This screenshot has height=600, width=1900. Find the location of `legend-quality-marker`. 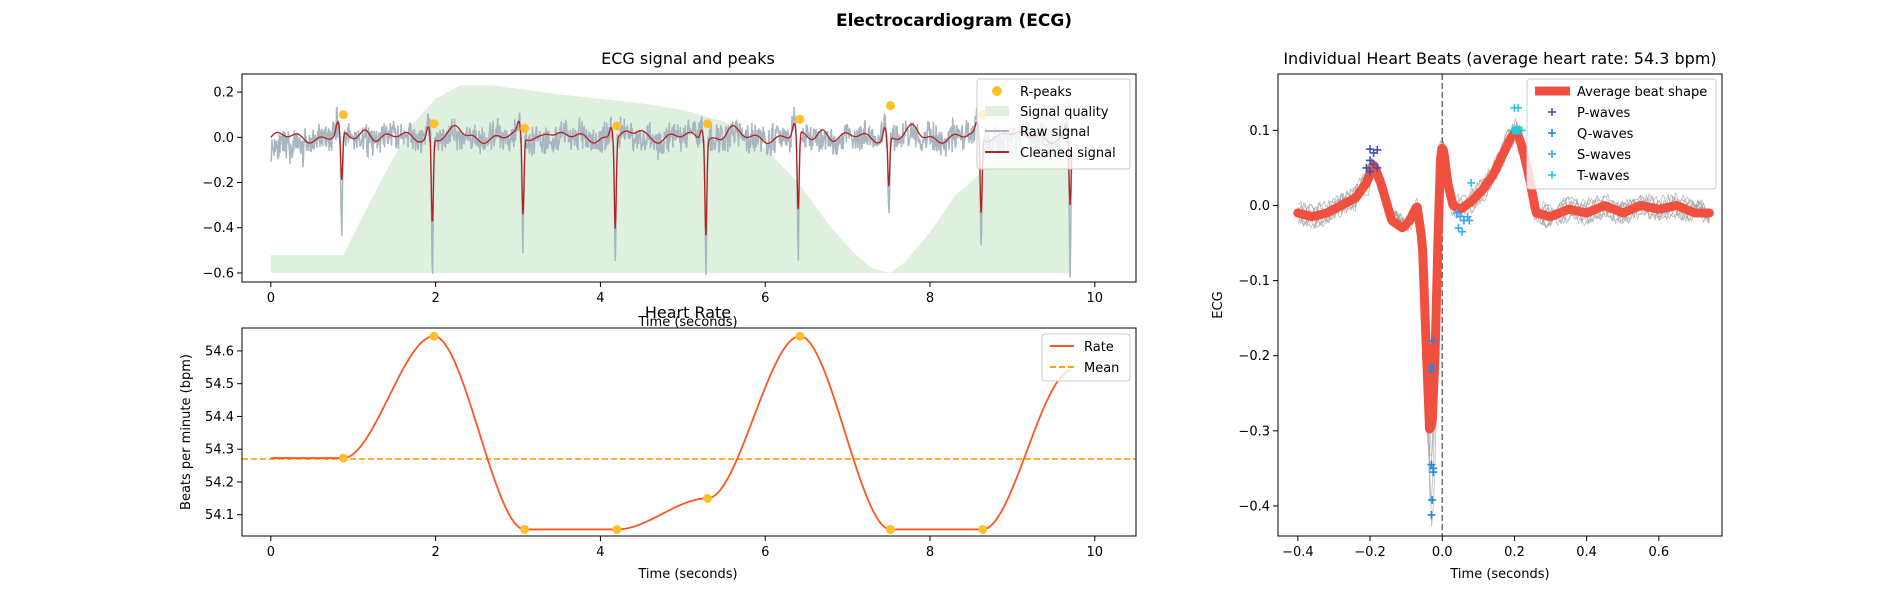

legend-quality-marker is located at coordinates (997, 111).